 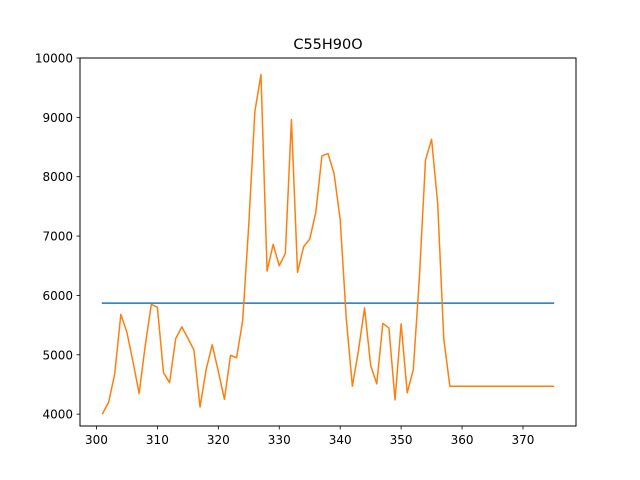 What do you see at coordinates (462, 440) in the screenshot?
I see `x-tick-label: 360` at bounding box center [462, 440].